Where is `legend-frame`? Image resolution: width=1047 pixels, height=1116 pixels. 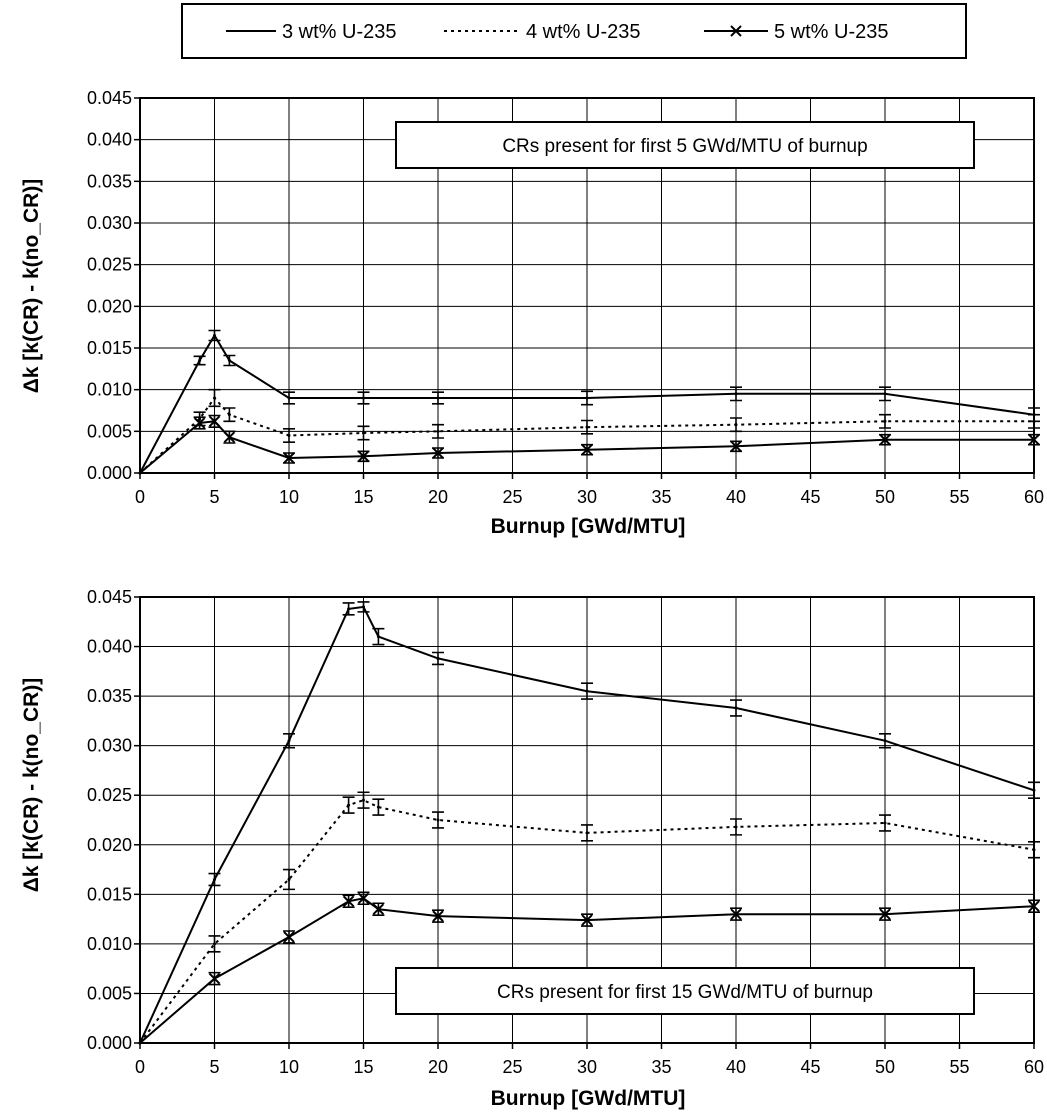 legend-frame is located at coordinates (574, 31).